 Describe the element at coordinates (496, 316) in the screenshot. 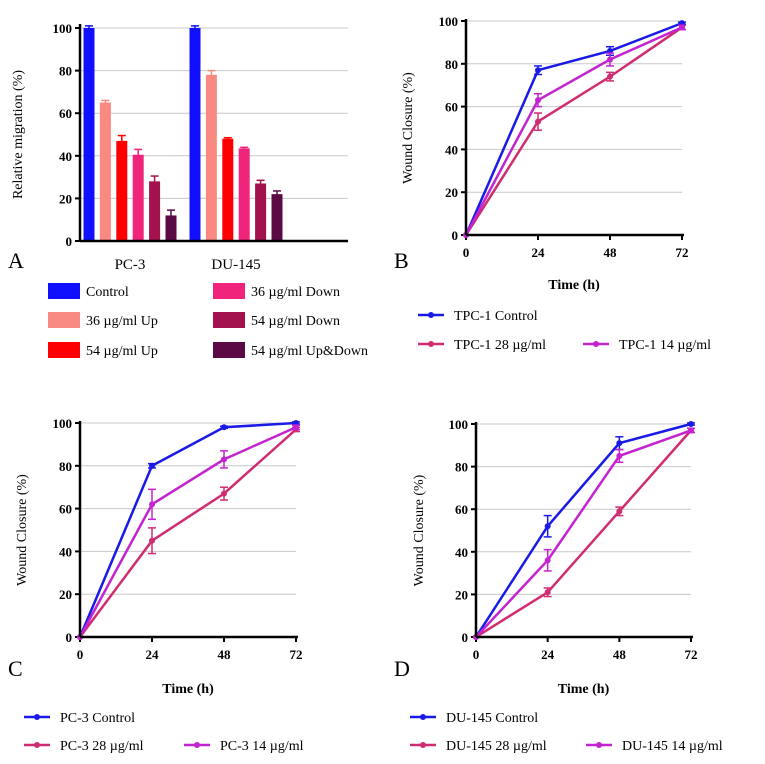

I see `legend-label: TPC-1 Control` at that location.